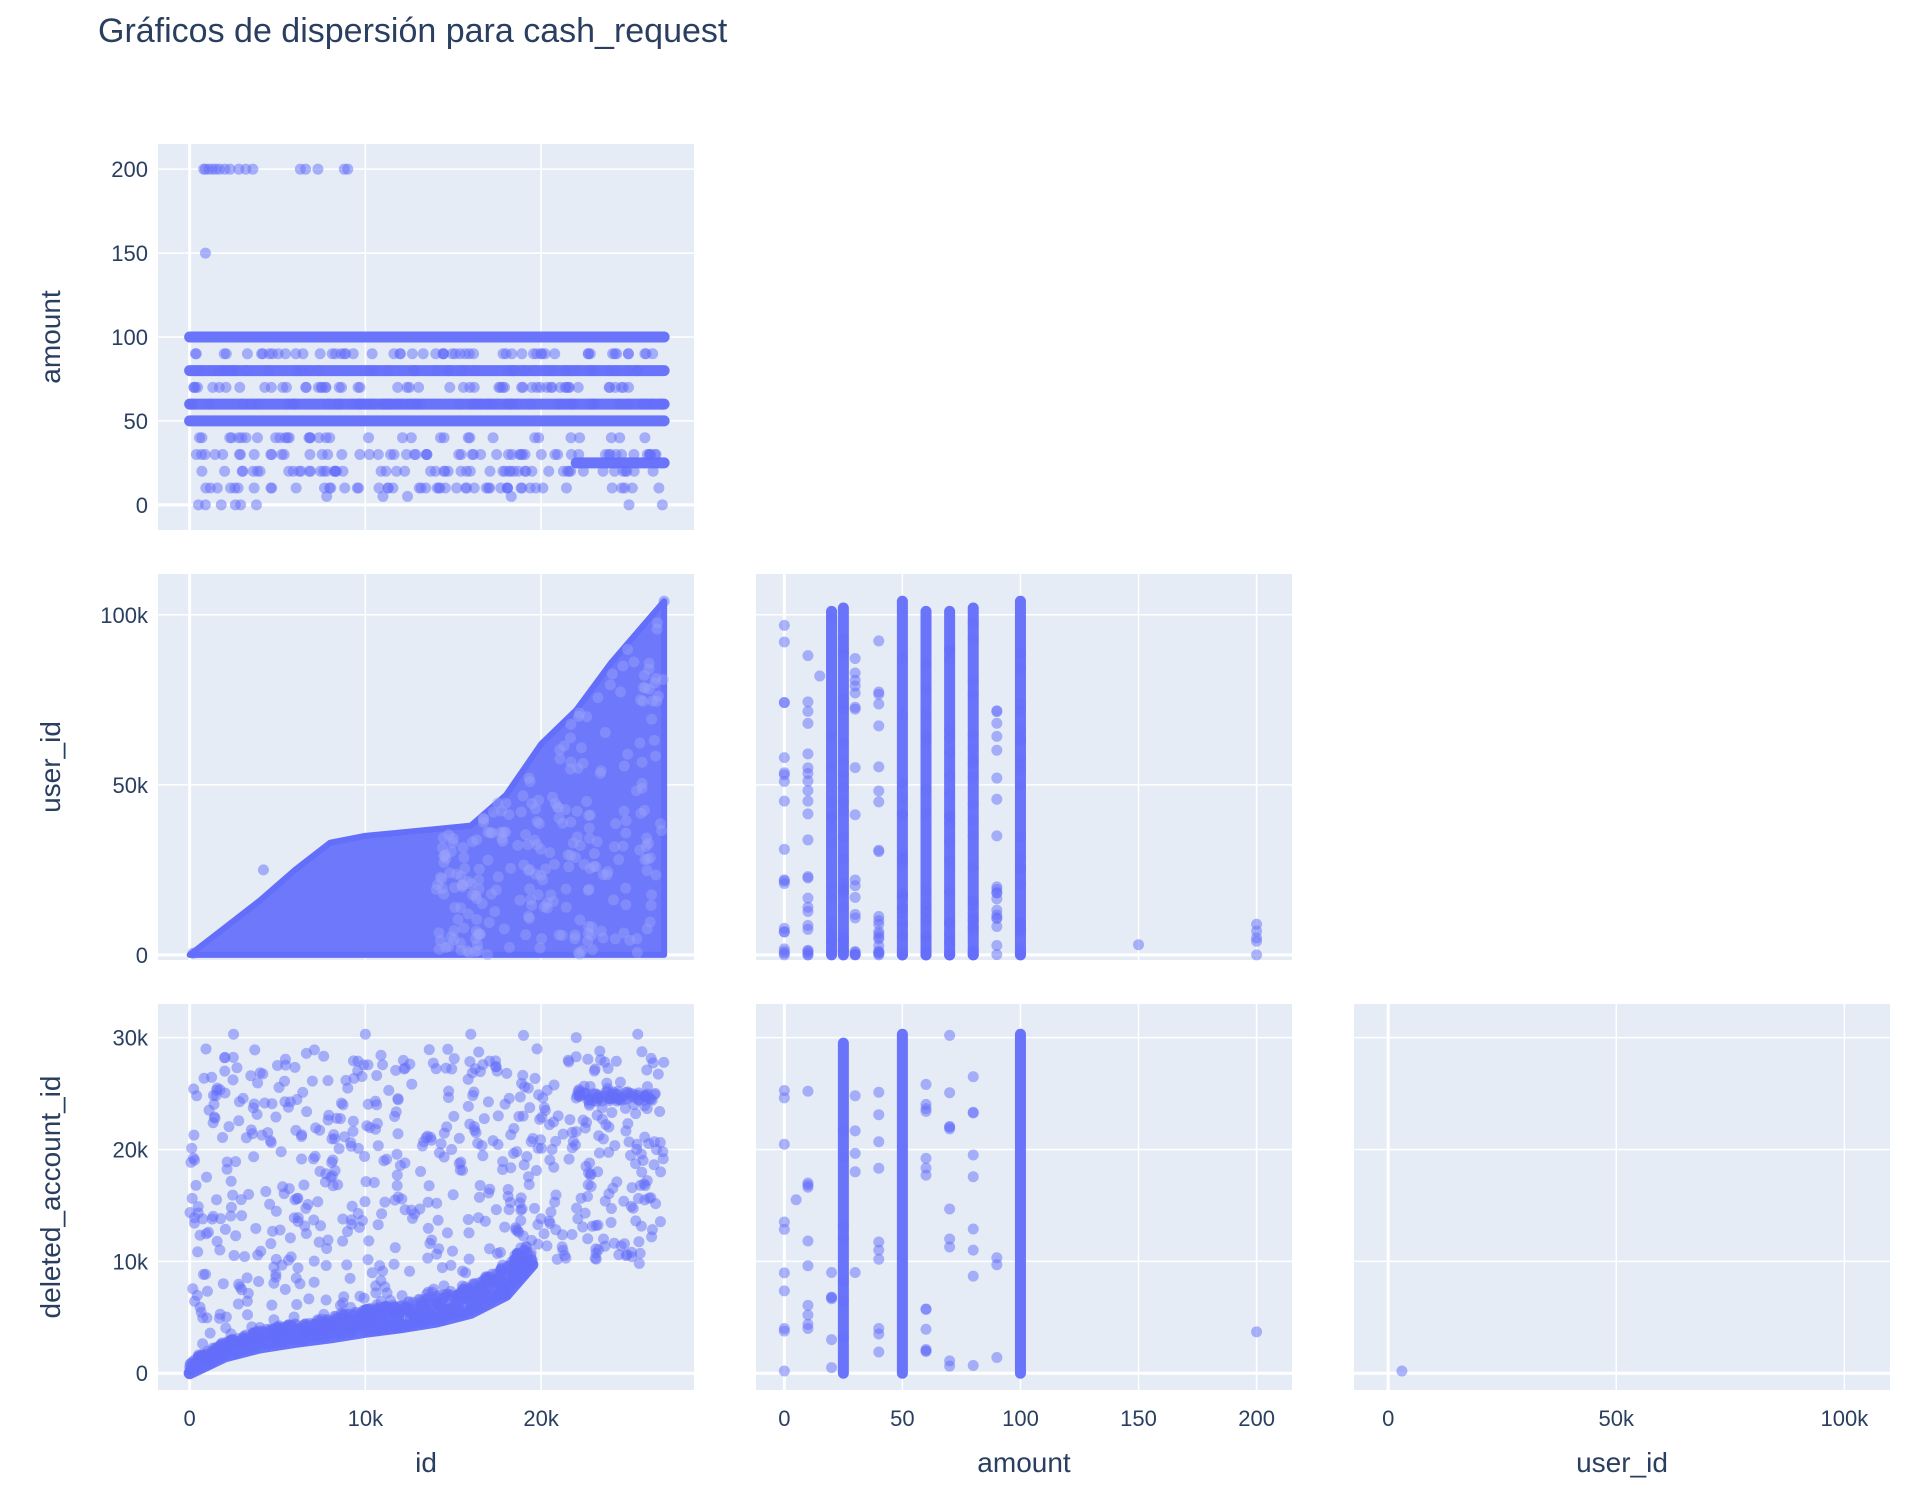 This screenshot has height=1490, width=1924. What do you see at coordinates (1617, 1418) in the screenshot?
I see `x-tick-label: 50k` at bounding box center [1617, 1418].